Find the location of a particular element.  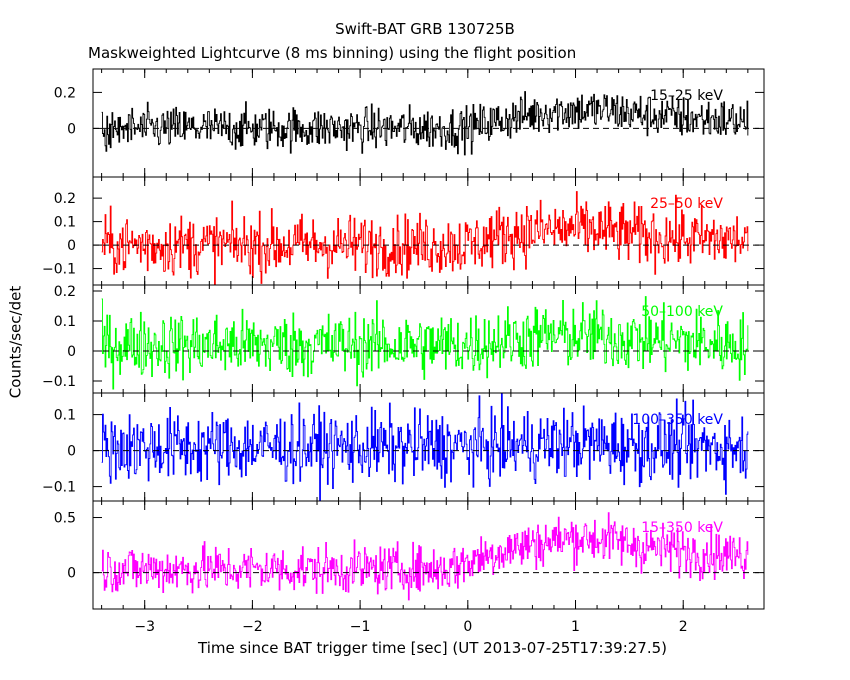

panel-3: 50–100 keV −0.1 0 0.1 0.2 is located at coordinates (403, 339).